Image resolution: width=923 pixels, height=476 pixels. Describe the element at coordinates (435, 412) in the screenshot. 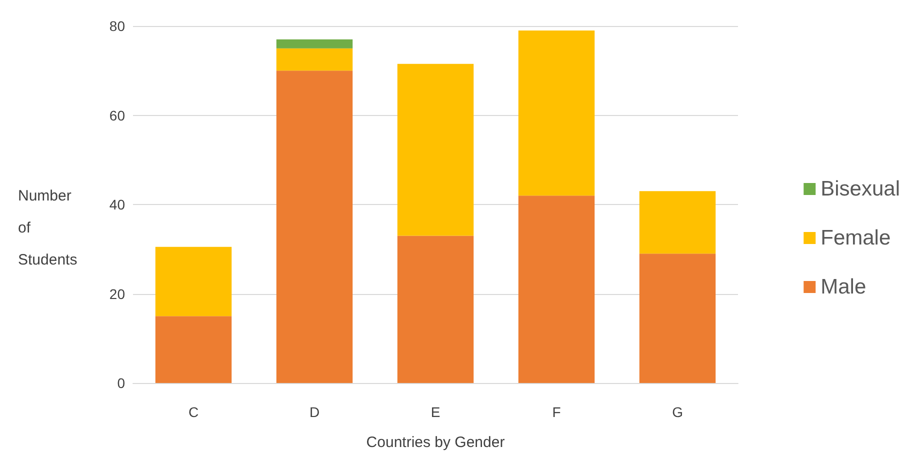

I see `x-tick-label: E` at that location.